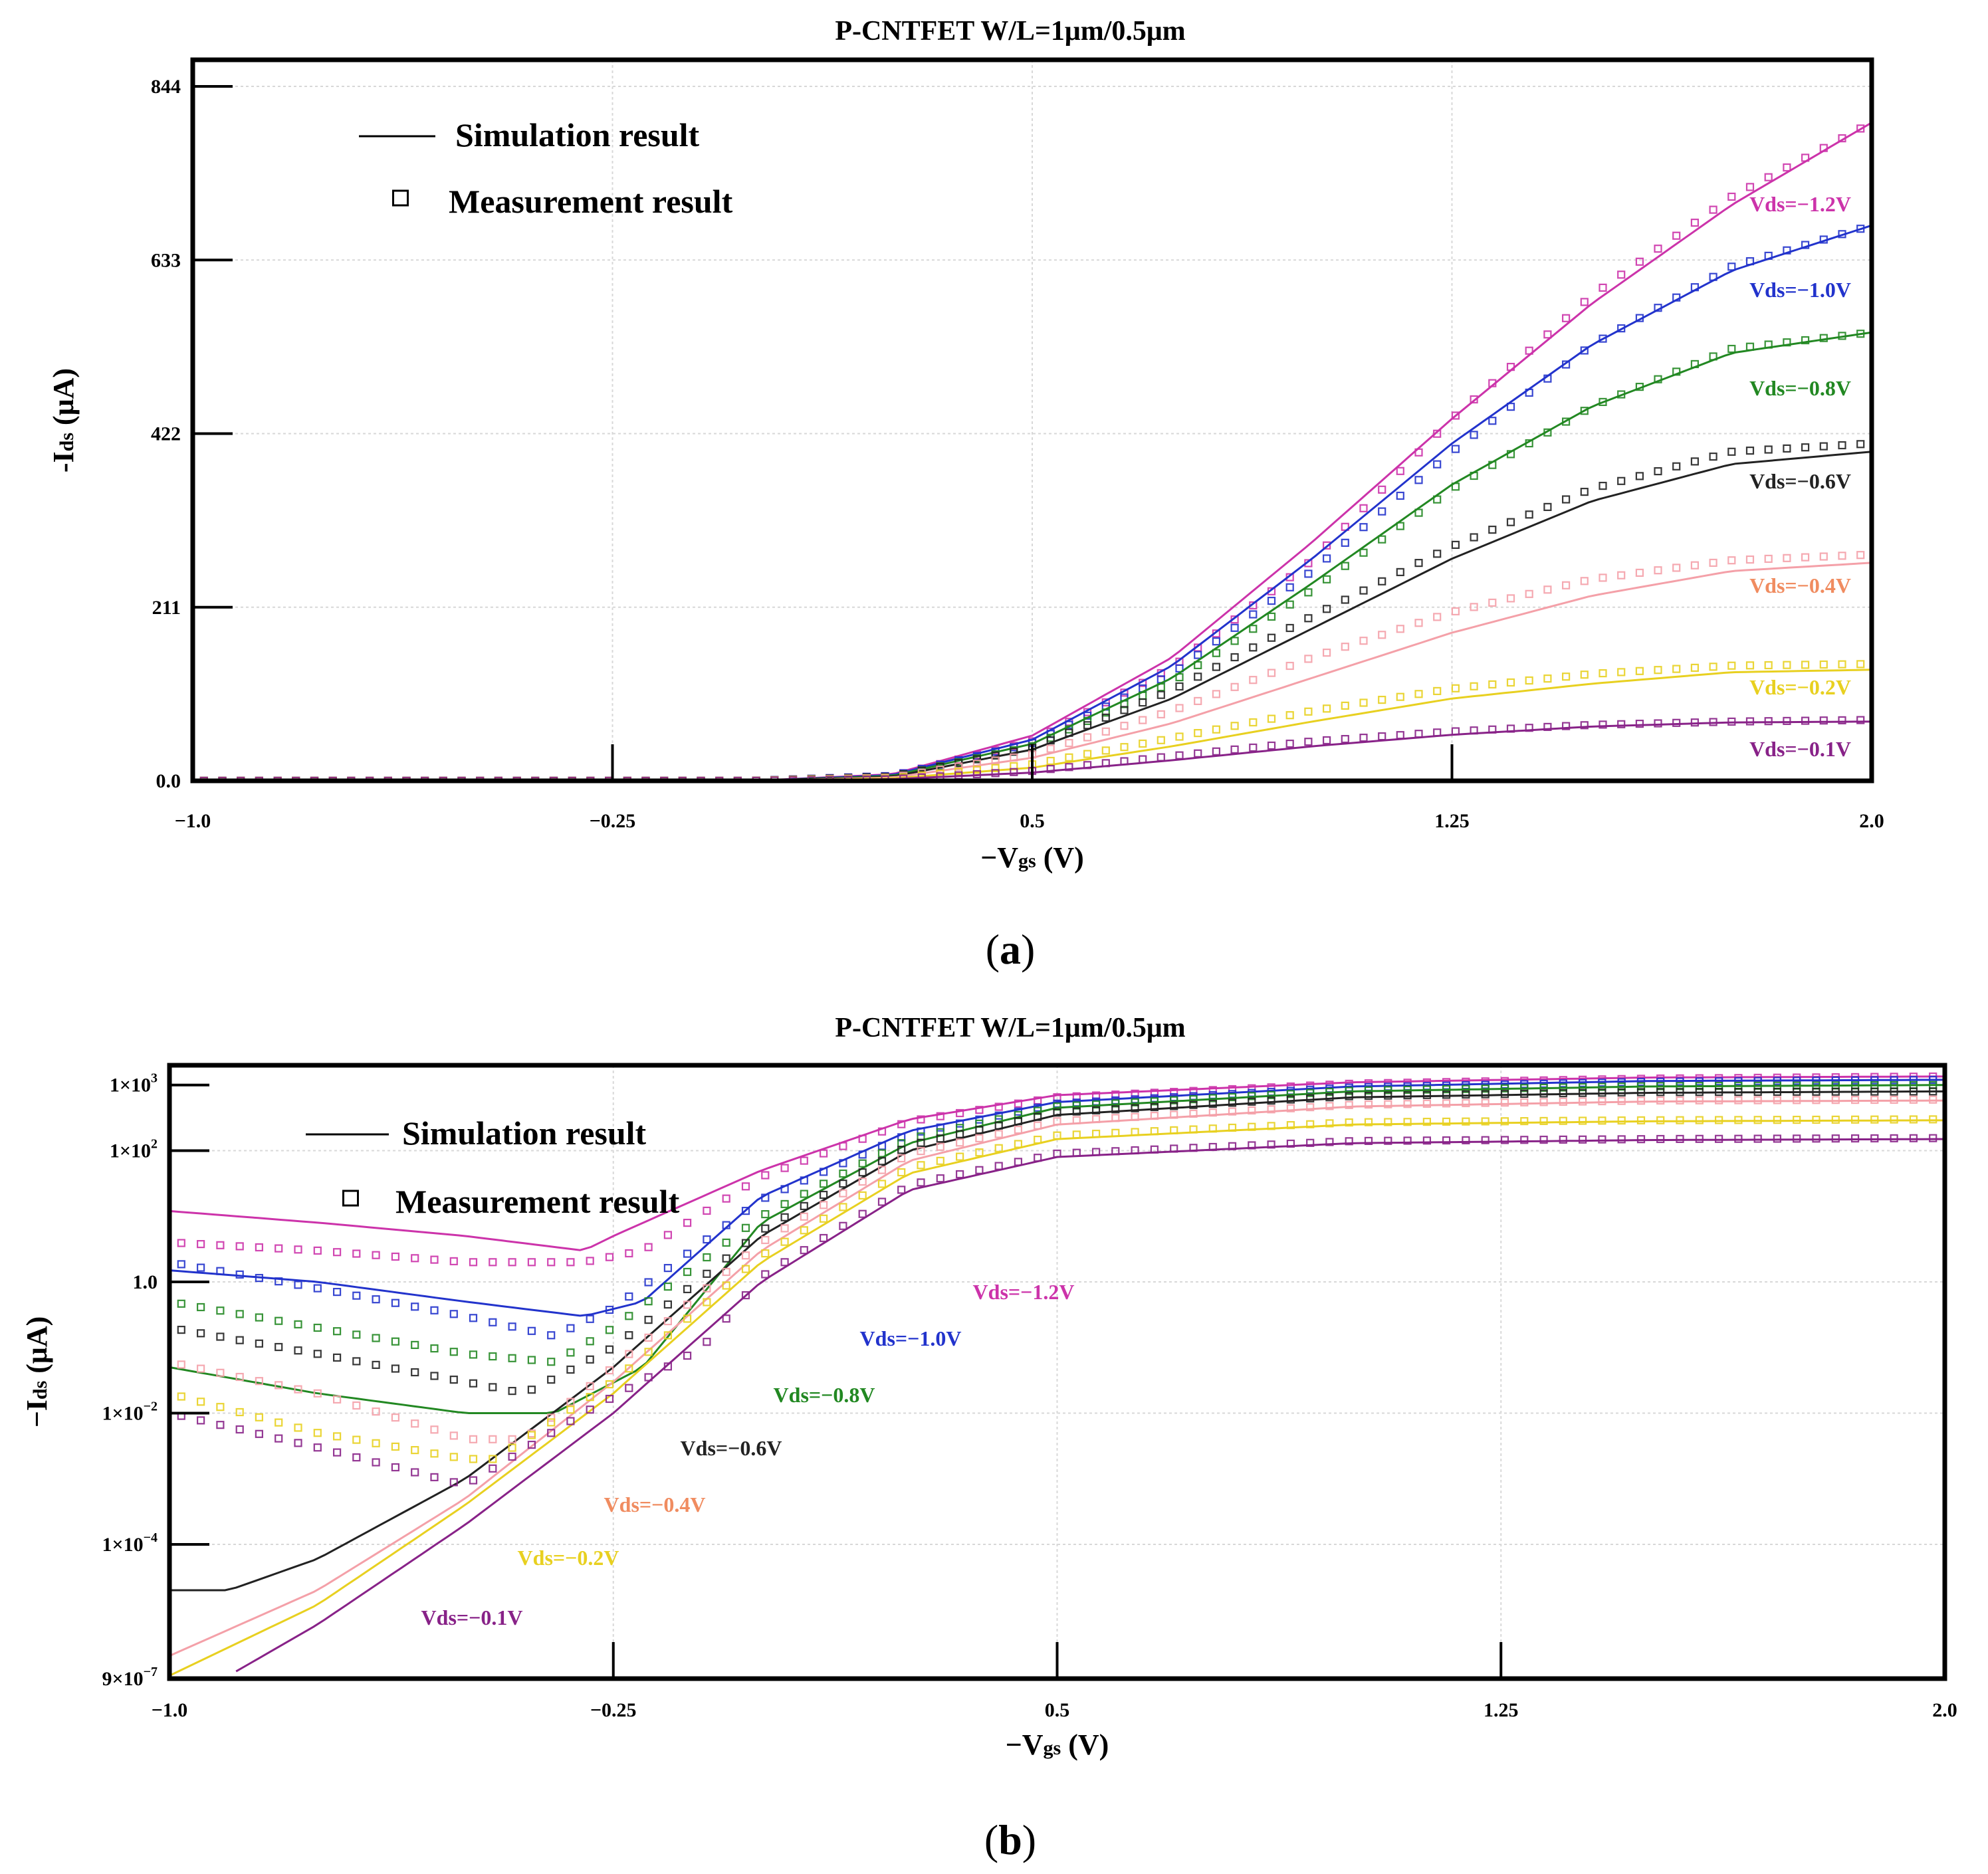 This screenshot has height=1874, width=1988. Describe the element at coordinates (1800, 585) in the screenshot. I see `curve-label-5: Vds=−0.4V` at that location.